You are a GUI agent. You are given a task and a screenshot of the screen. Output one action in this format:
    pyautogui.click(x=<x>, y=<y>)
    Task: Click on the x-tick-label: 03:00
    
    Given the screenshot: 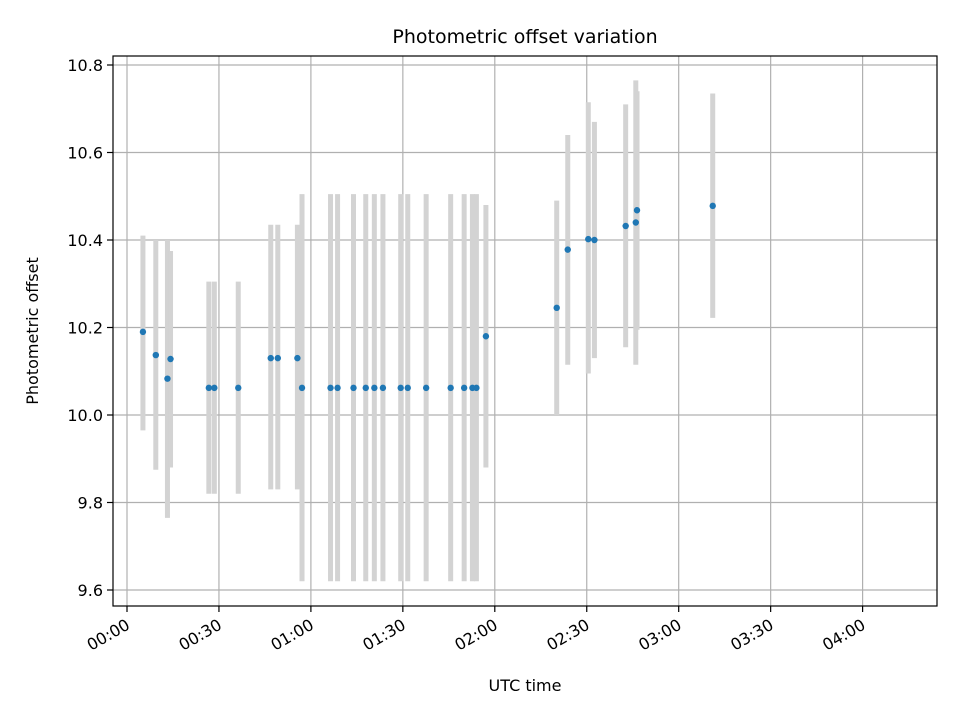 What is the action you would take?
    pyautogui.click(x=659, y=635)
    